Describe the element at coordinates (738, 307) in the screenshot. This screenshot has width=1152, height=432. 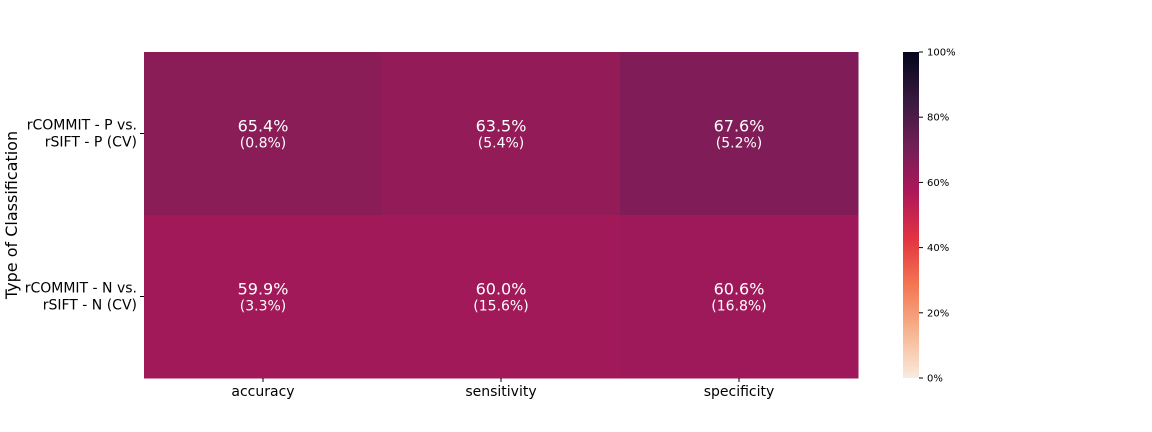
I see `cell-sd-label: (16.8%)` at that location.